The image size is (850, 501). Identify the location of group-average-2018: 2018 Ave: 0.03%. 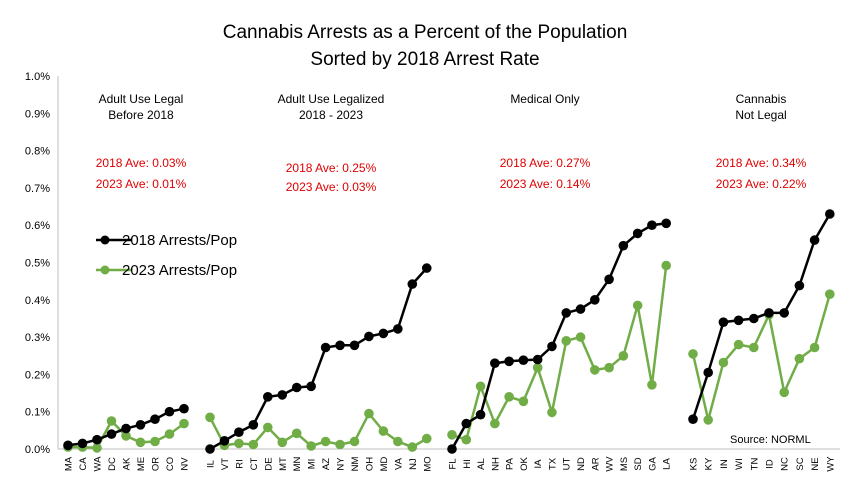
(141, 163).